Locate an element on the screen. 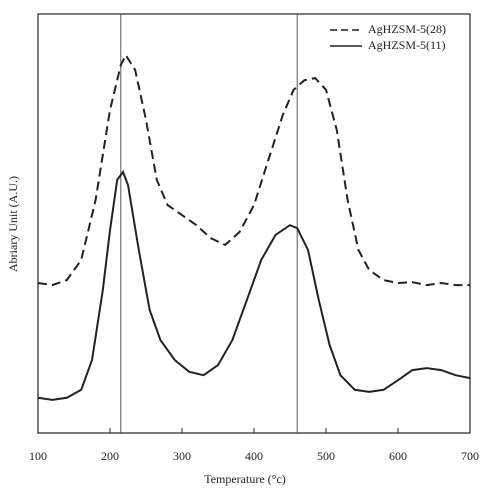 The height and width of the screenshot is (497, 482). x-tick-label: 500 is located at coordinates (326, 456).